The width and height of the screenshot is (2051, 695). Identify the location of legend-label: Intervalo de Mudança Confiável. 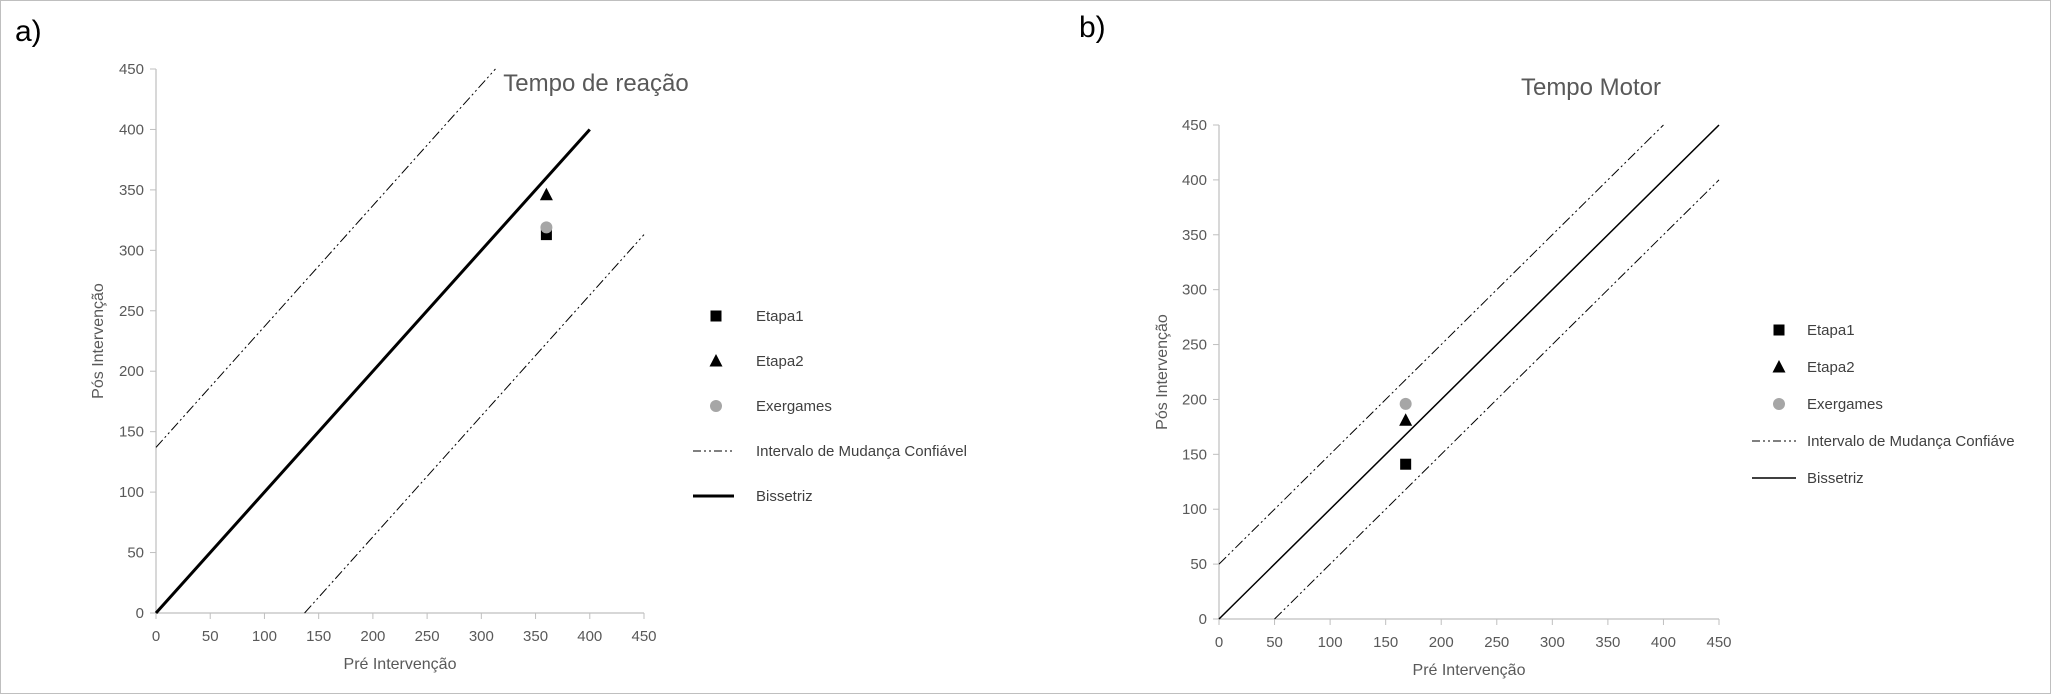
(861, 451).